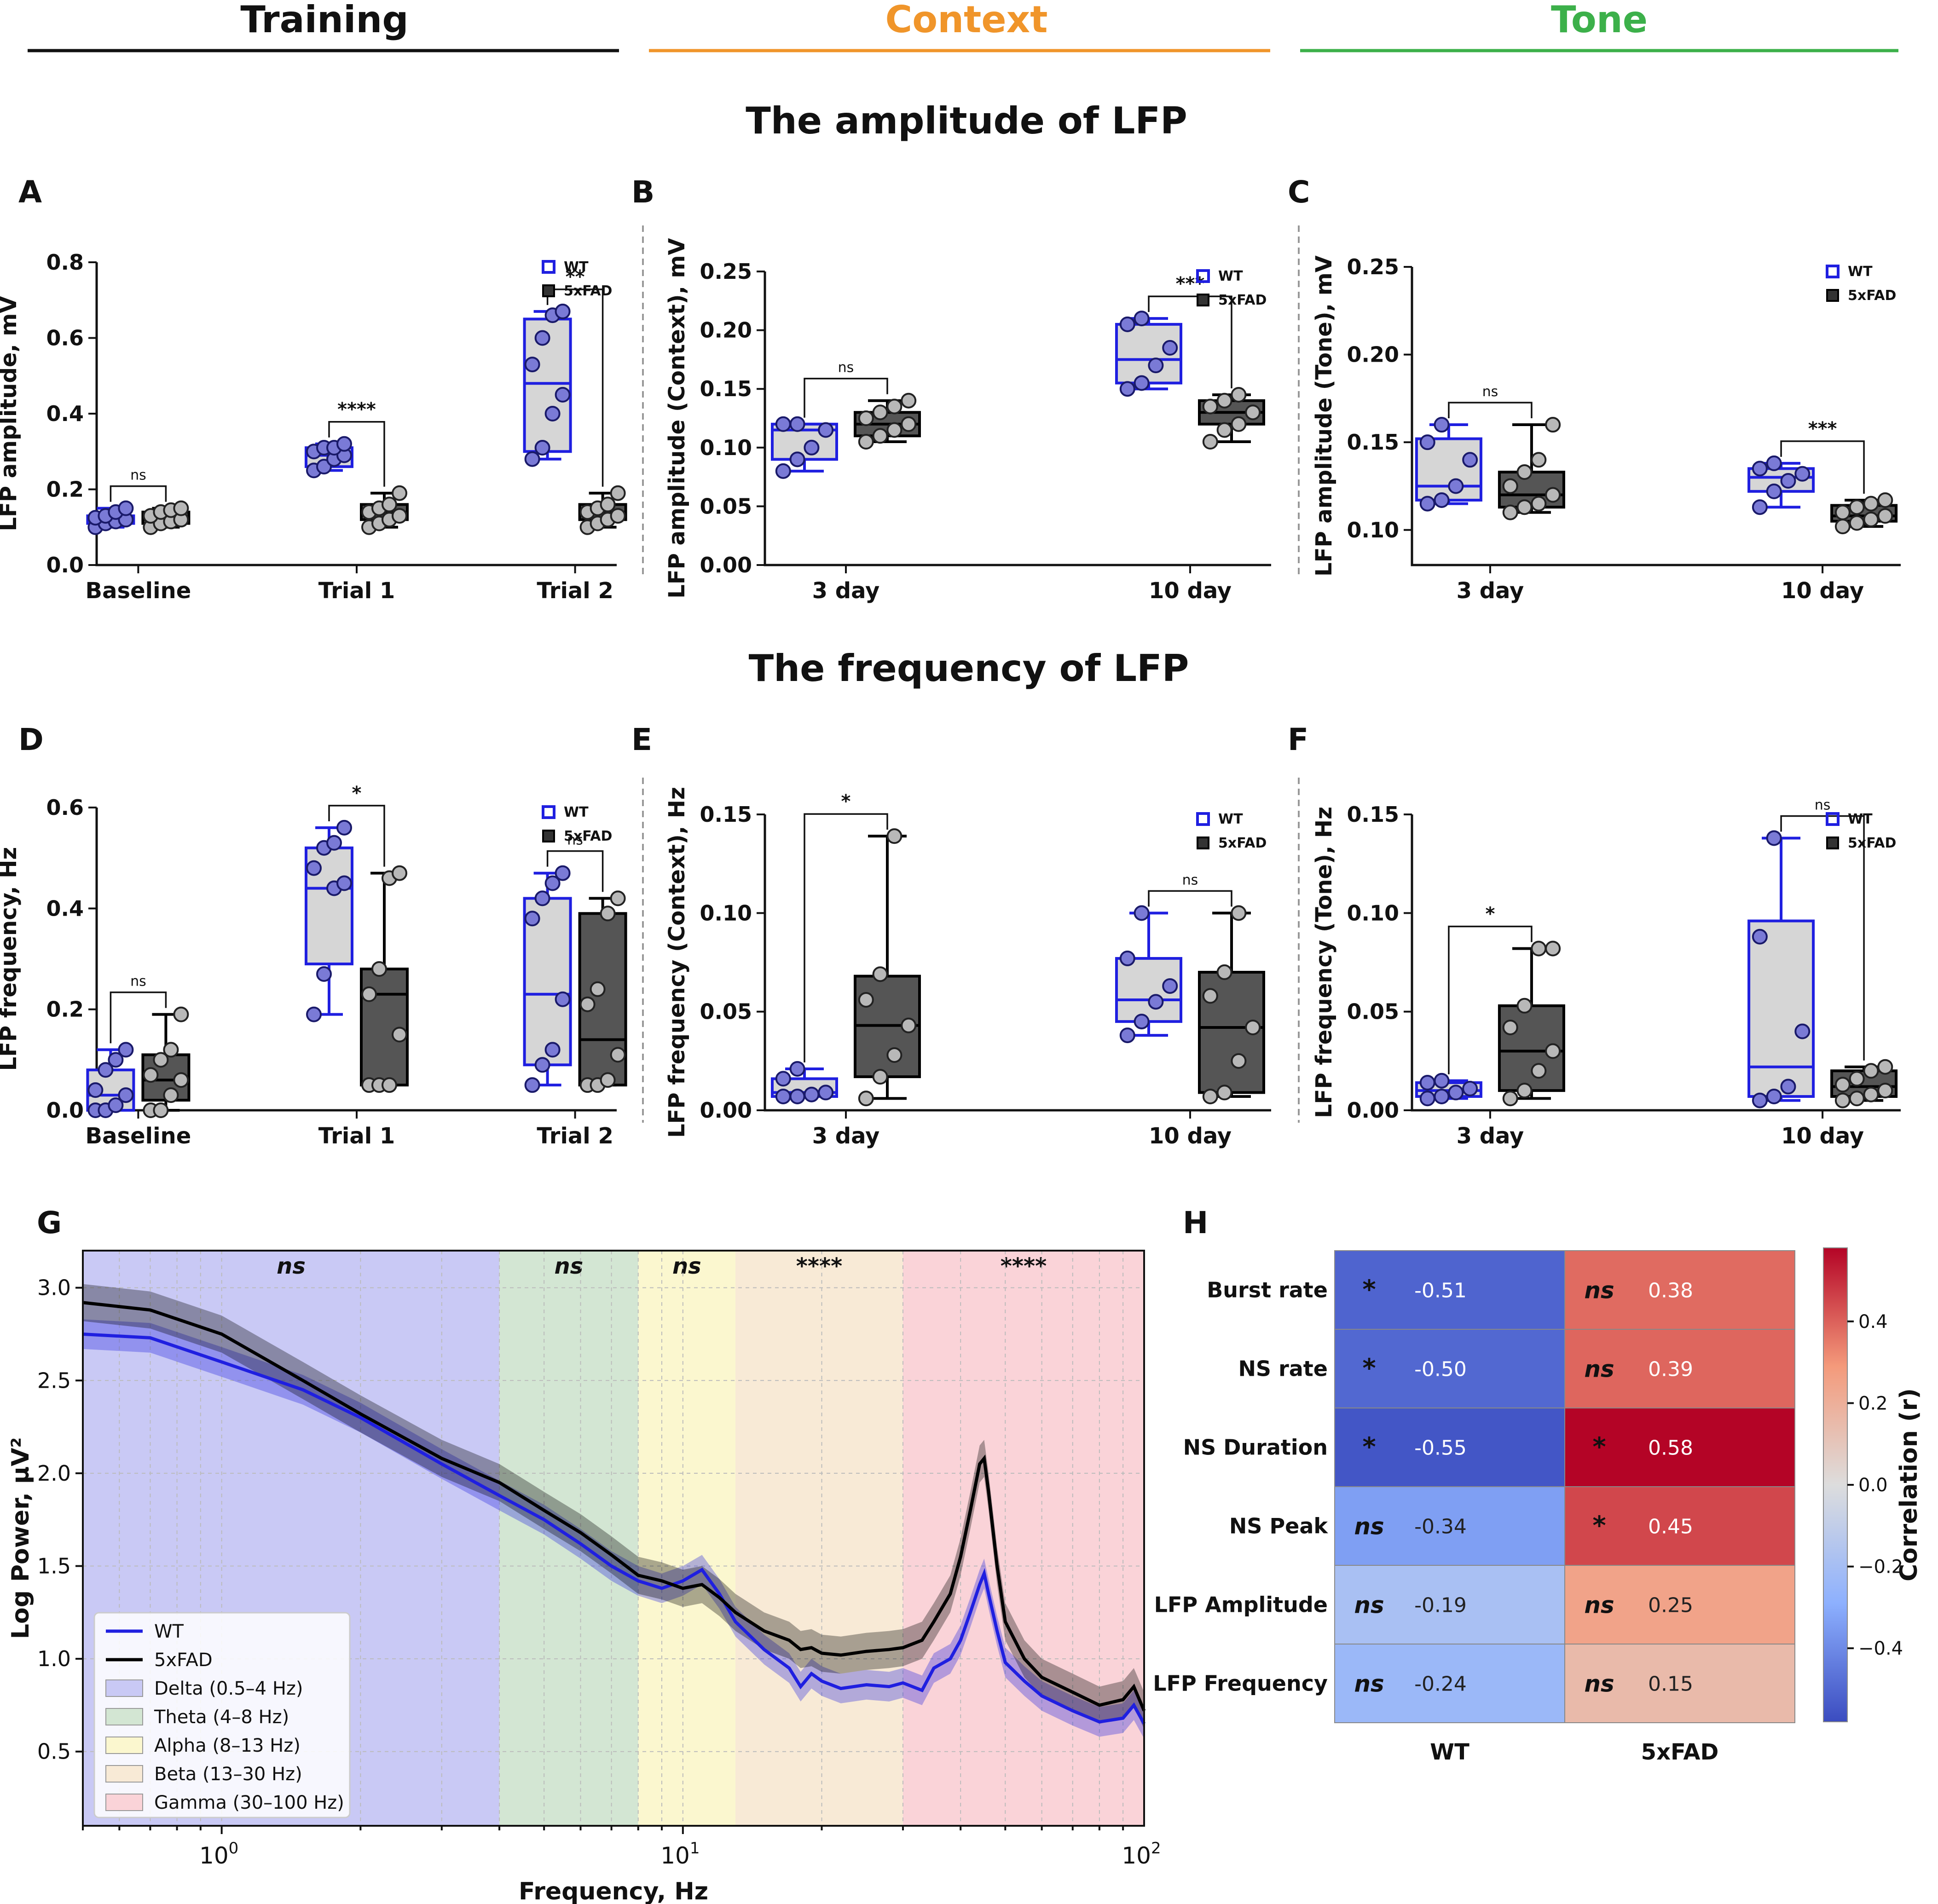 This screenshot has height=1904, width=1938. I want to click on heatmap-value: 0.38, so click(1670, 1291).